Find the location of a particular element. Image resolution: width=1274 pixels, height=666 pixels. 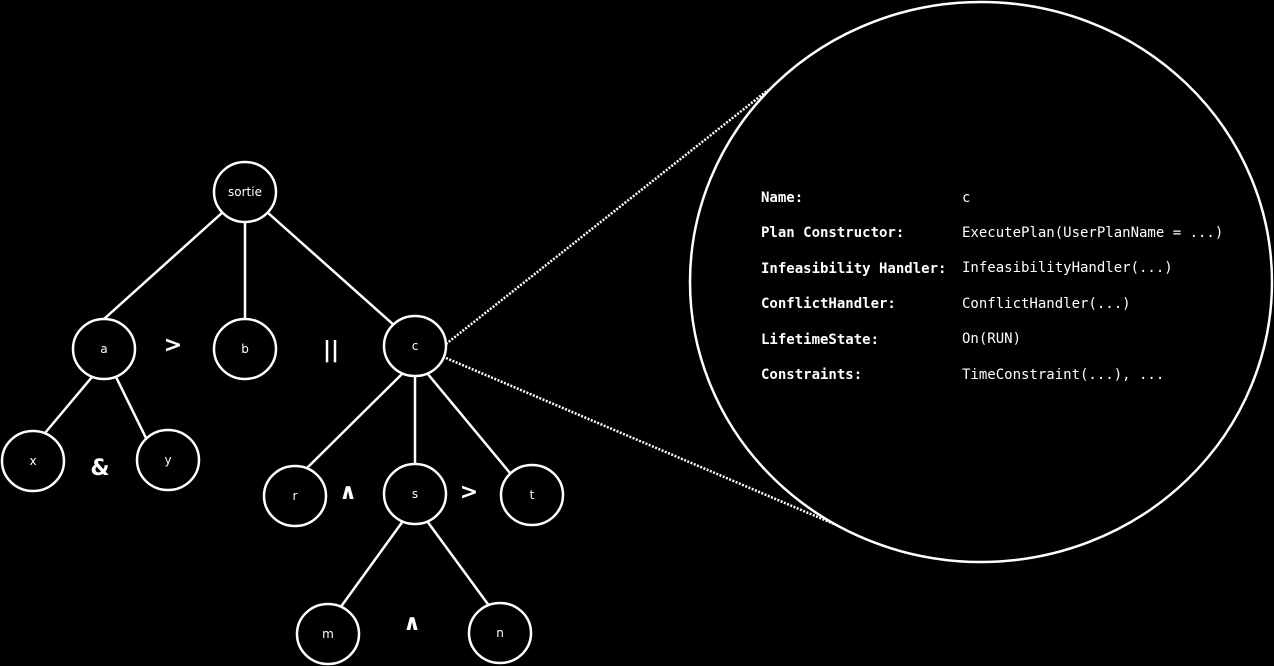

node-r-label: r is located at coordinates (295, 496).